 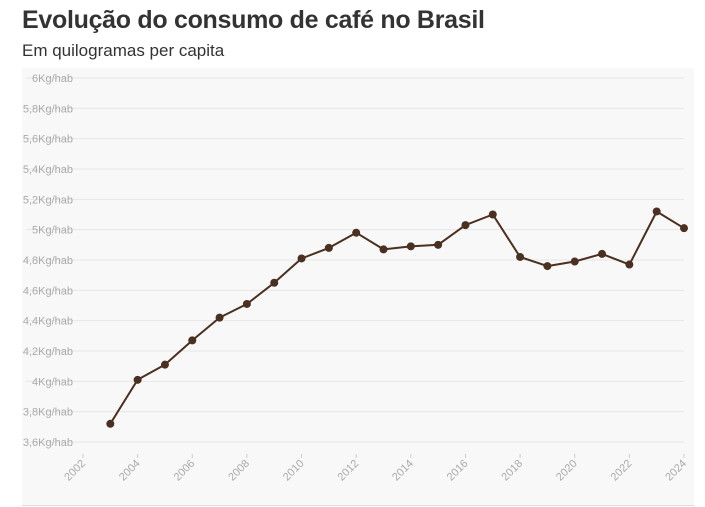 I want to click on x-tick-label: 2012, so click(x=349, y=471).